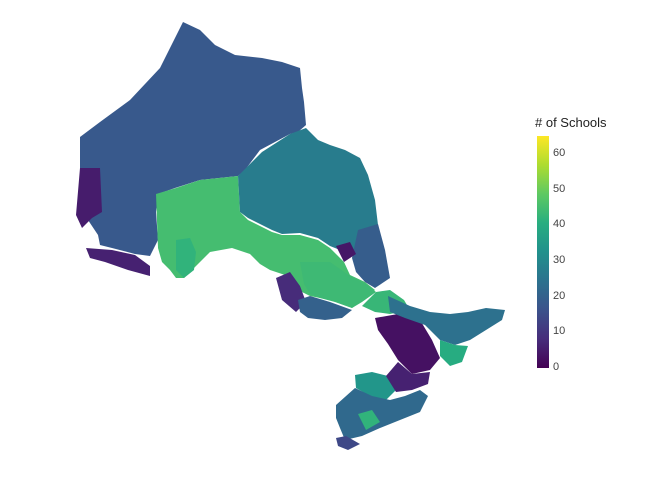 This screenshot has height=480, width=672. What do you see at coordinates (89, 198) in the screenshot?
I see `region-northwest-border` at bounding box center [89, 198].